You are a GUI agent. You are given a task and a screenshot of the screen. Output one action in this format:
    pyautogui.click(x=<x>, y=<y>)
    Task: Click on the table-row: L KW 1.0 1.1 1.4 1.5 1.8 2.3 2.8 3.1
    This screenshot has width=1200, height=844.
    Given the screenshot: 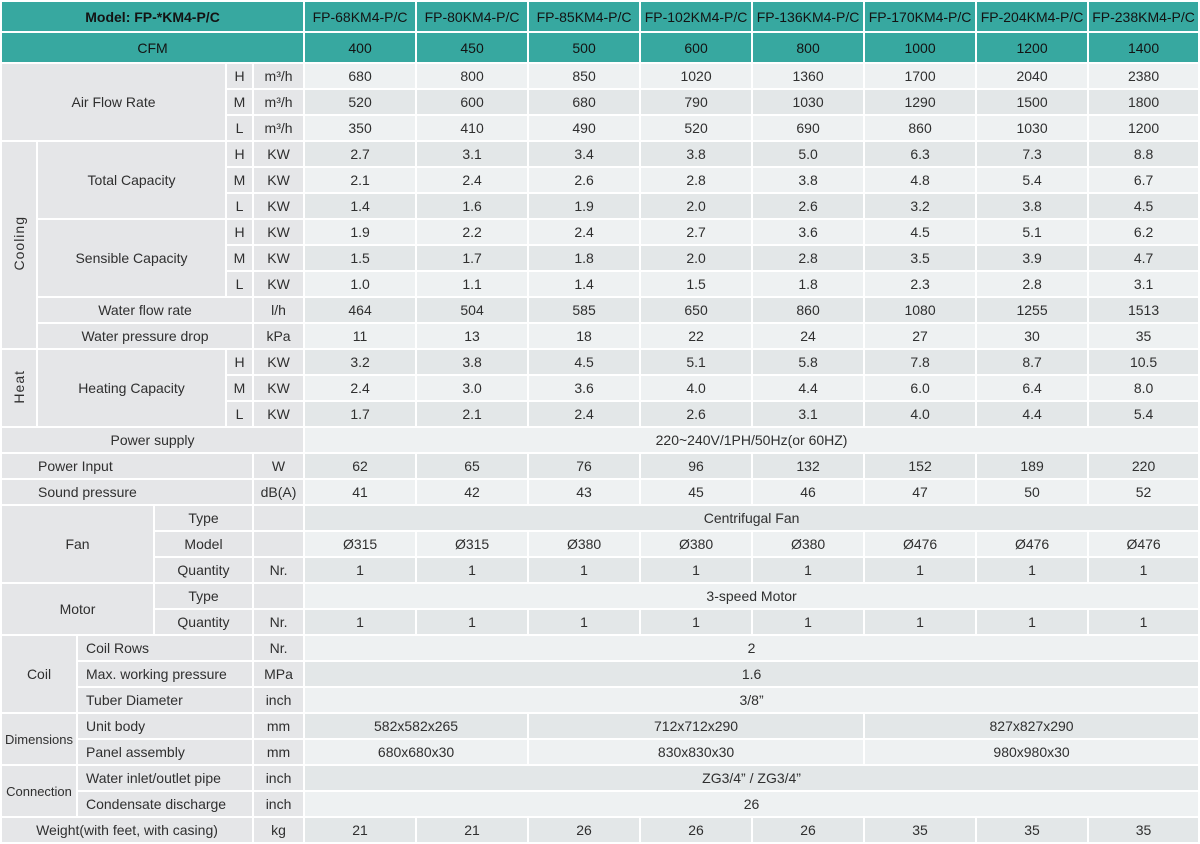 What is the action you would take?
    pyautogui.click(x=600, y=284)
    